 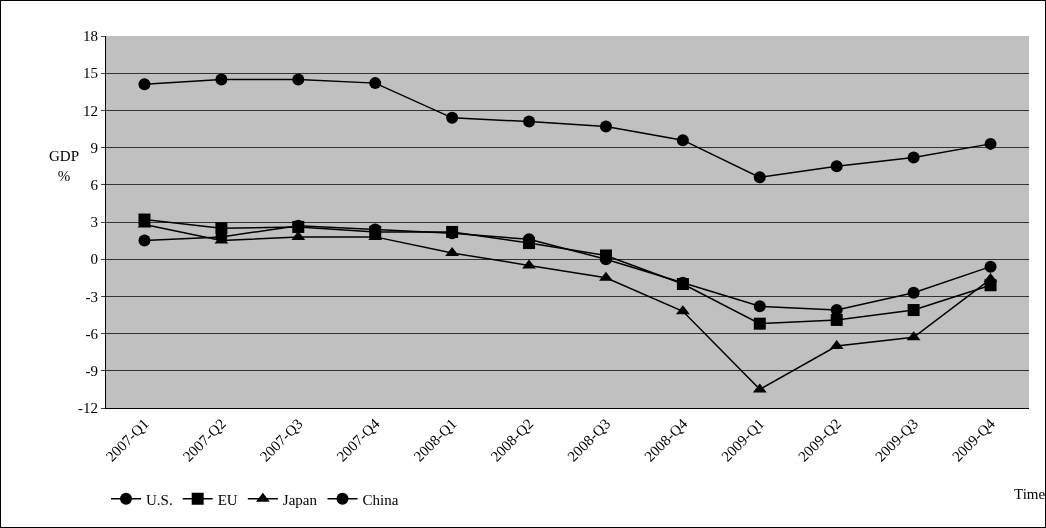 I want to click on y-tick-label: 12, so click(x=90, y=110).